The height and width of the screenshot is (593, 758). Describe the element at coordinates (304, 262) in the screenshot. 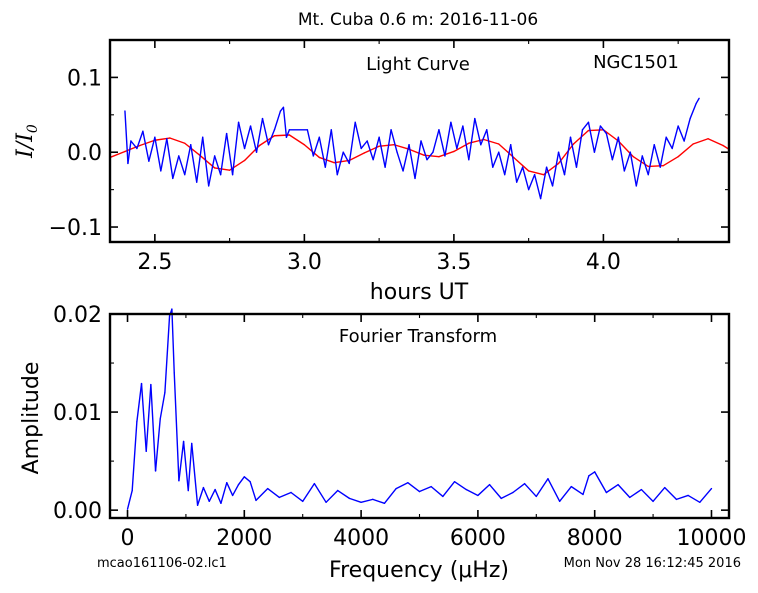

I see `x-tick-label: 3.0` at that location.